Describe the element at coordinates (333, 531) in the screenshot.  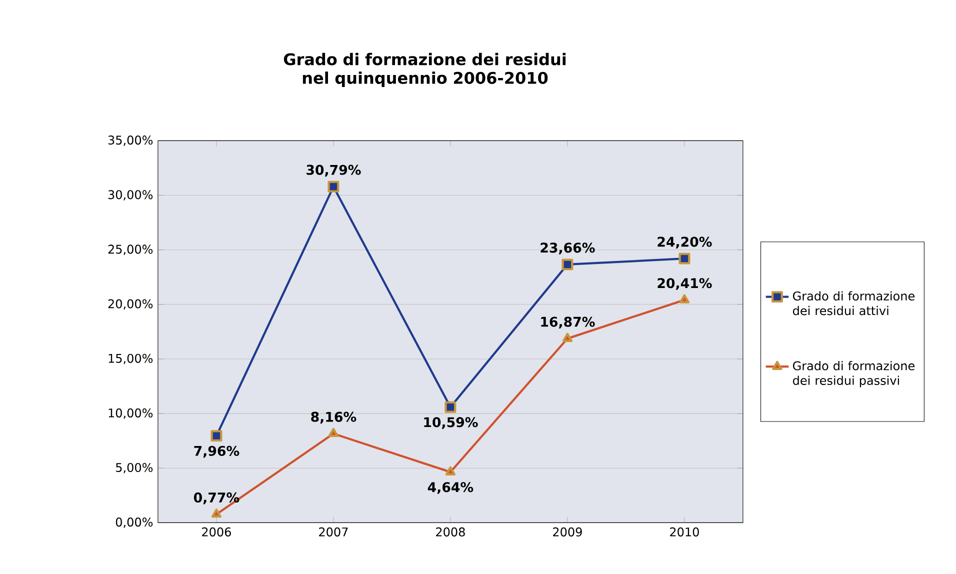
I see `x-tick-label: 2007` at that location.